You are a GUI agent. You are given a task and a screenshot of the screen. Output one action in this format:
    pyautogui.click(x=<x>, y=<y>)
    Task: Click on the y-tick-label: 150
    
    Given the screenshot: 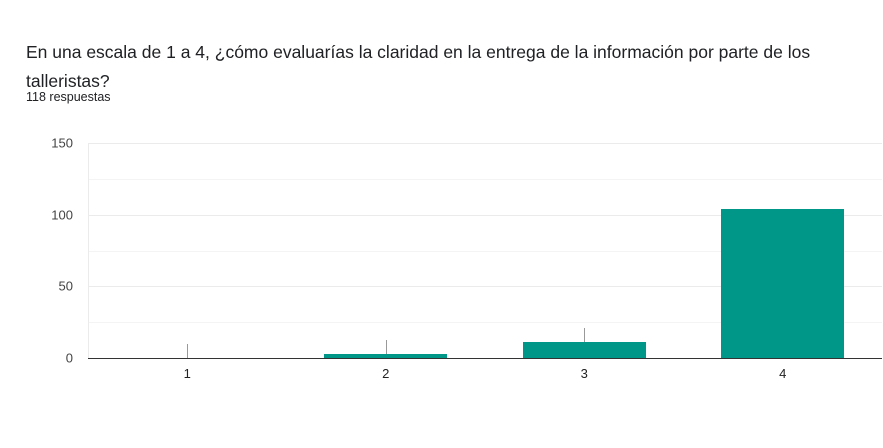 What is the action you would take?
    pyautogui.click(x=62, y=143)
    